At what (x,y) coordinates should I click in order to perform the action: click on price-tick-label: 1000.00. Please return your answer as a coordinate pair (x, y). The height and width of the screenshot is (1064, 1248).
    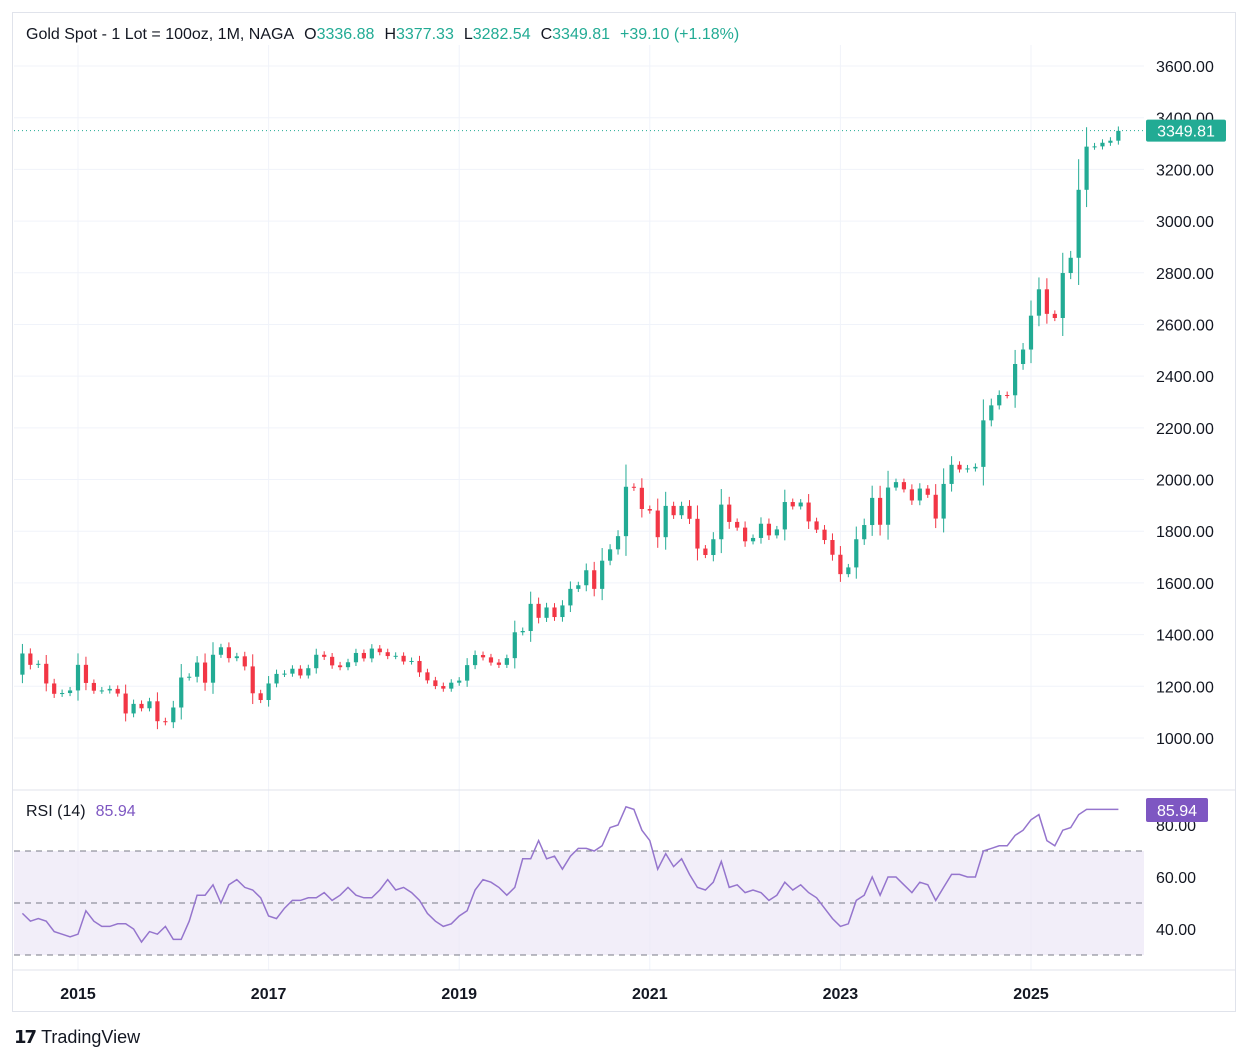
    Looking at the image, I should click on (1185, 739).